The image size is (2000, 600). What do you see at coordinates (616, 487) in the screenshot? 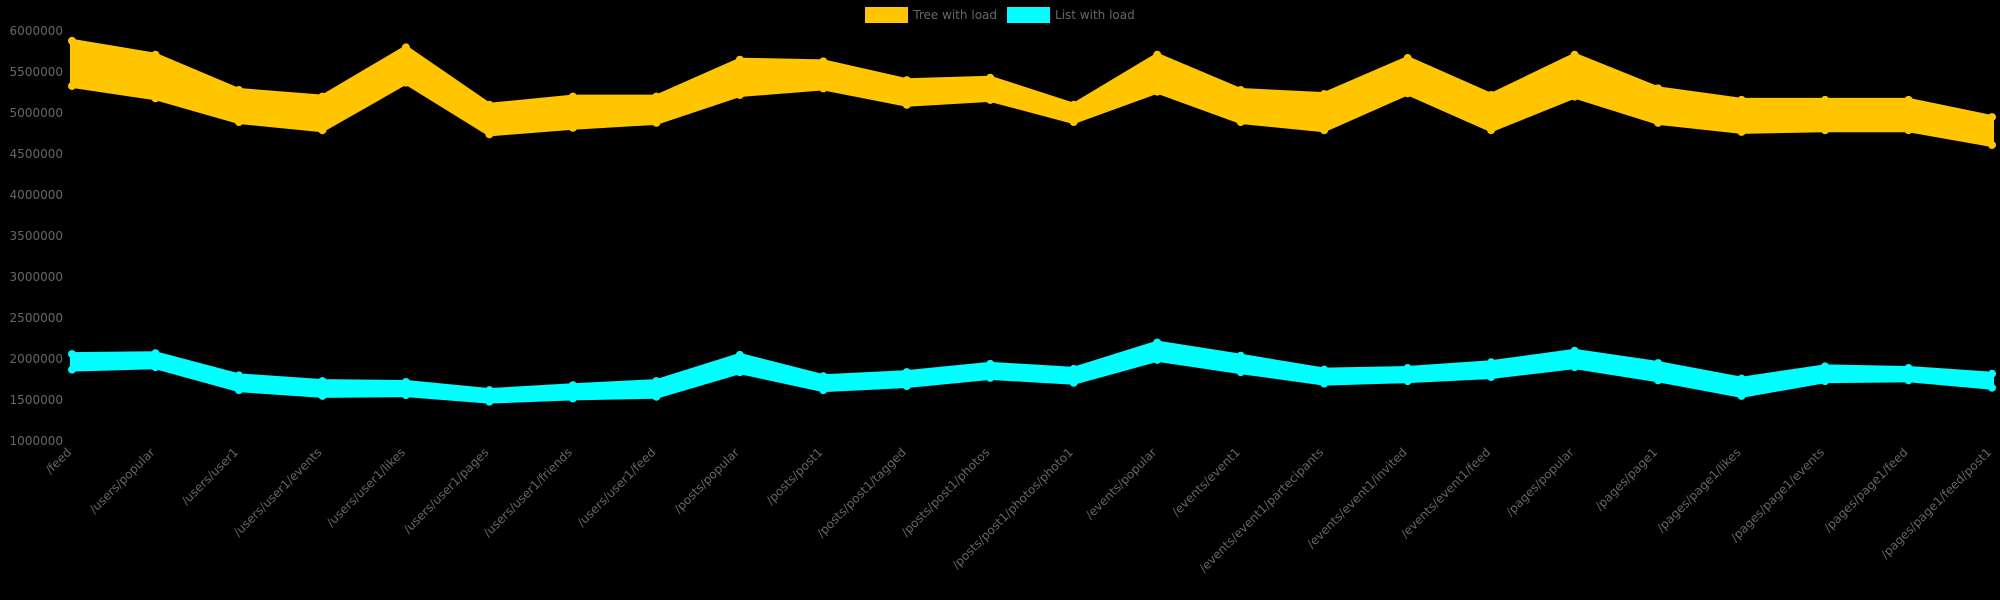
I see `x-tick-label: /users/user1/feed` at bounding box center [616, 487].